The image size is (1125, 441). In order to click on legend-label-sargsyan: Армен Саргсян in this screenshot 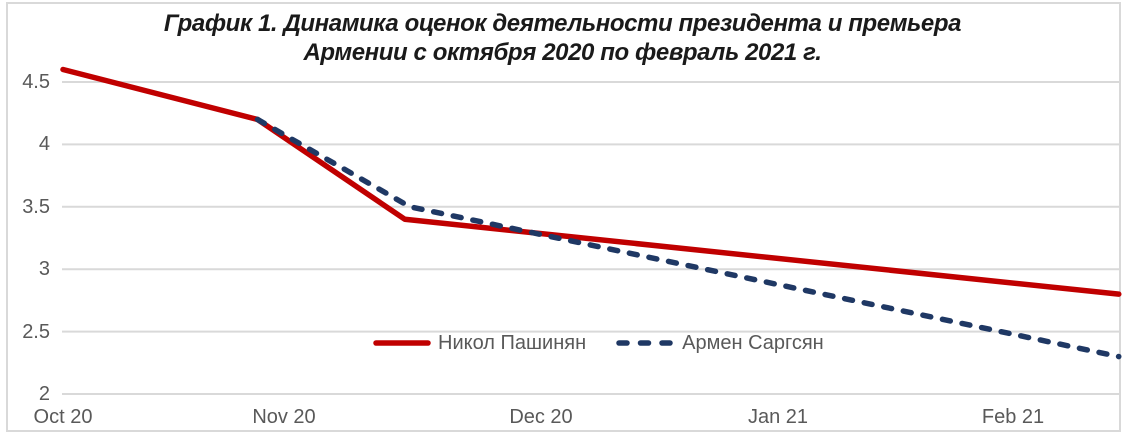, I will do `click(753, 342)`.